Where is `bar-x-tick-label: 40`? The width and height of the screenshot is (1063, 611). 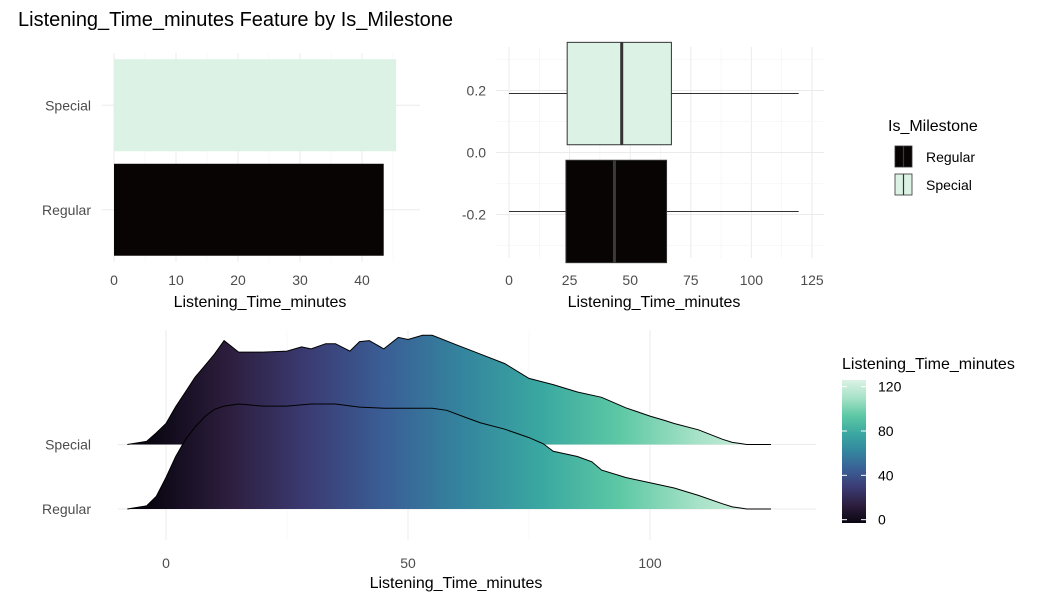 bar-x-tick-label: 40 is located at coordinates (362, 280).